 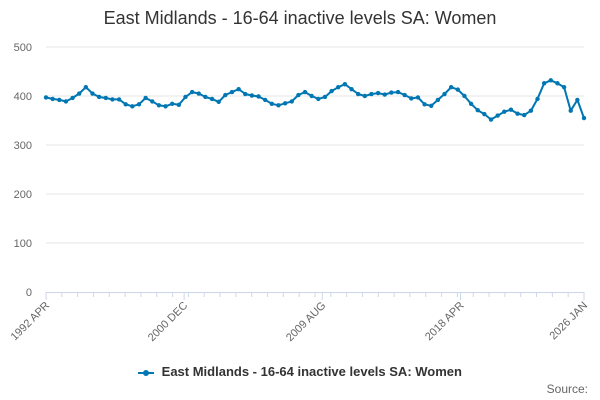 I want to click on x-tick-label-3: 2018 APR, so click(x=445, y=322).